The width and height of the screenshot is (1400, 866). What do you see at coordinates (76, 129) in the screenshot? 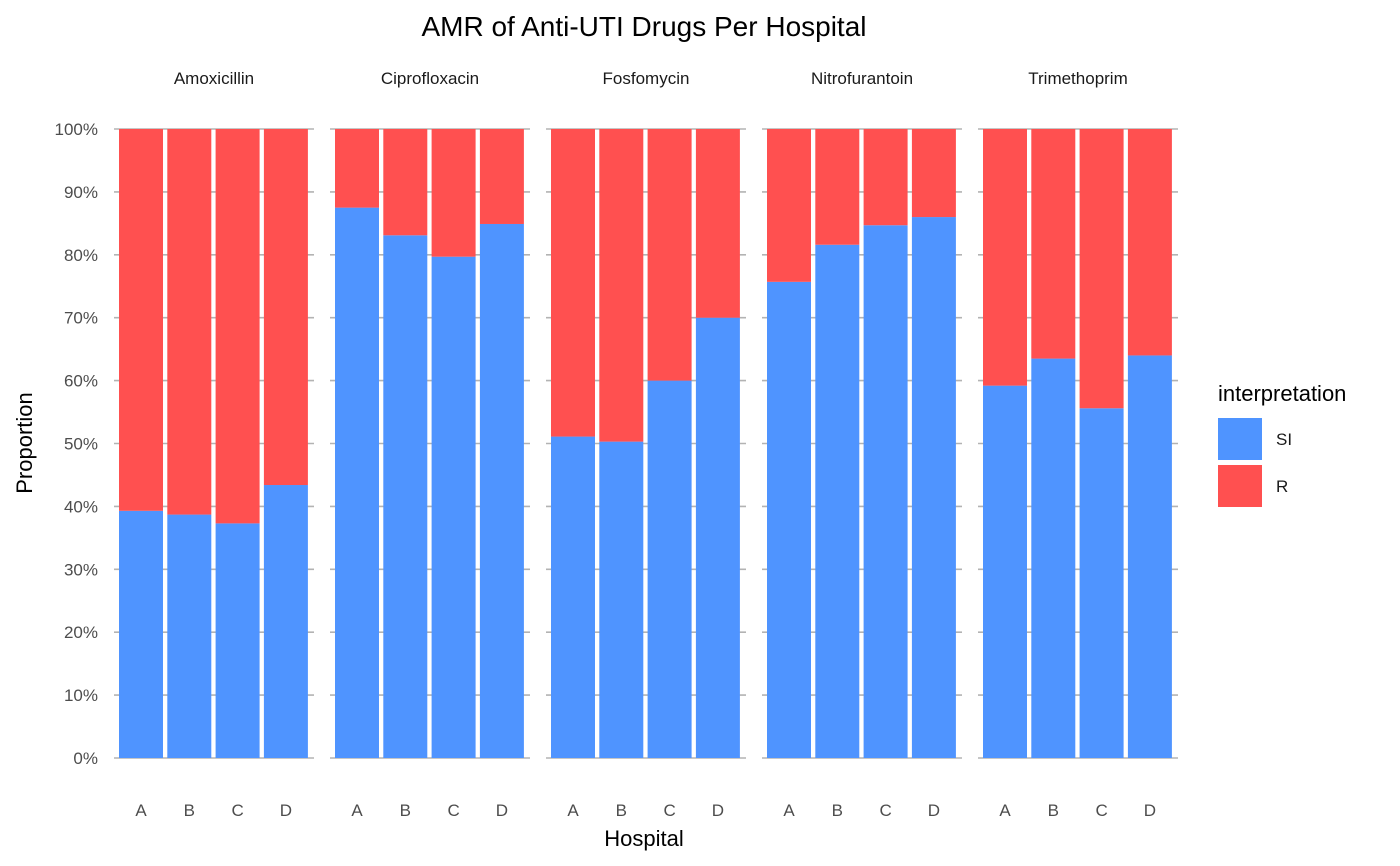
I see `y-tick-label: 100%` at bounding box center [76, 129].